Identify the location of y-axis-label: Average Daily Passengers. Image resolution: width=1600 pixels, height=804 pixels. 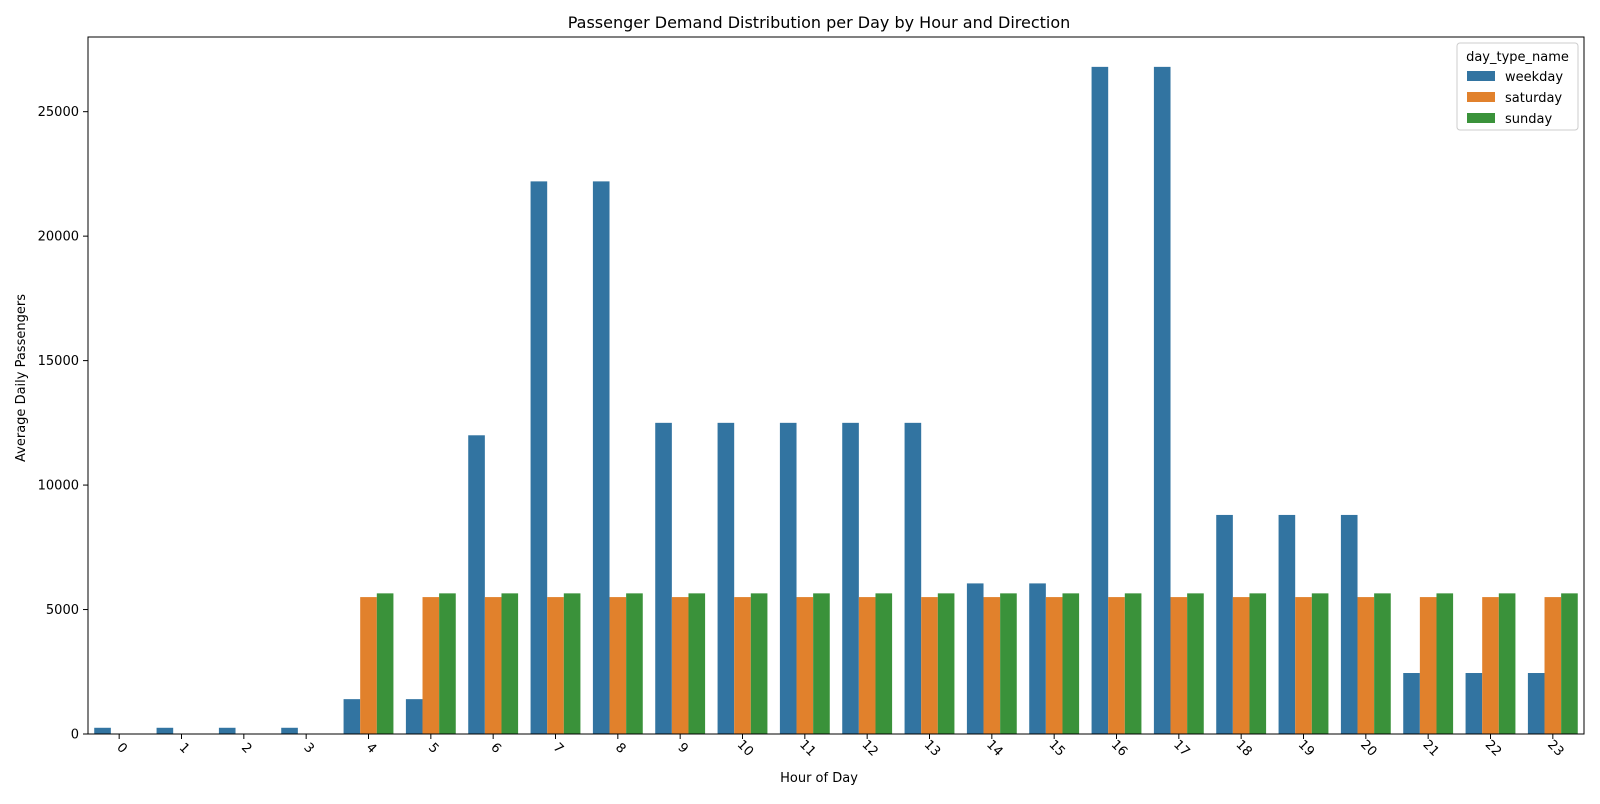
(21, 378).